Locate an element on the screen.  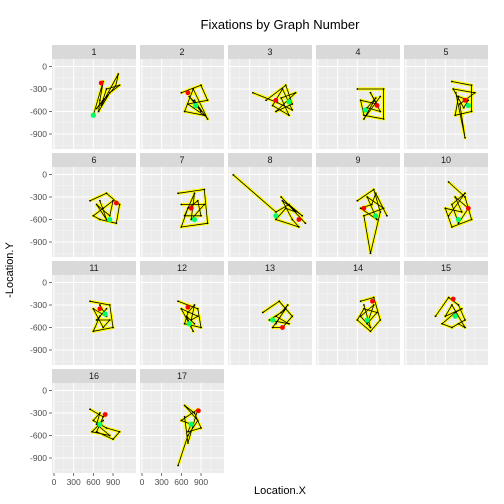
y-axis-title: -Location.Y is located at coordinates (10, 270).